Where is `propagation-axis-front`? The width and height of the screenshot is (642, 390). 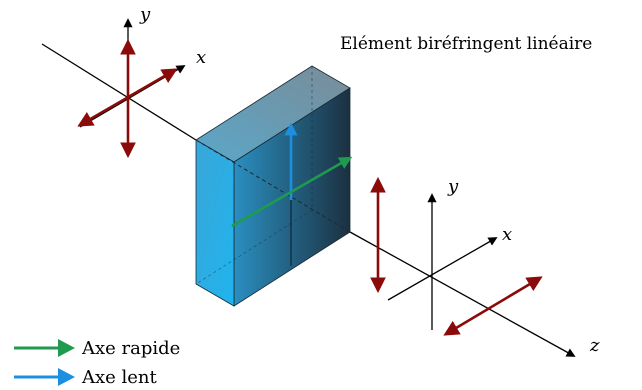
propagation-axis-front is located at coordinates (462, 294).